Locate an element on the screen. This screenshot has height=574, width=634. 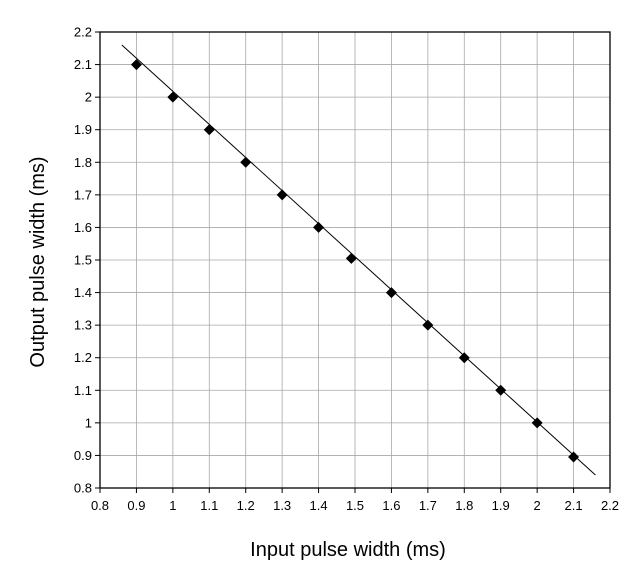
y-tick-label: 1.4 is located at coordinates (83, 292).